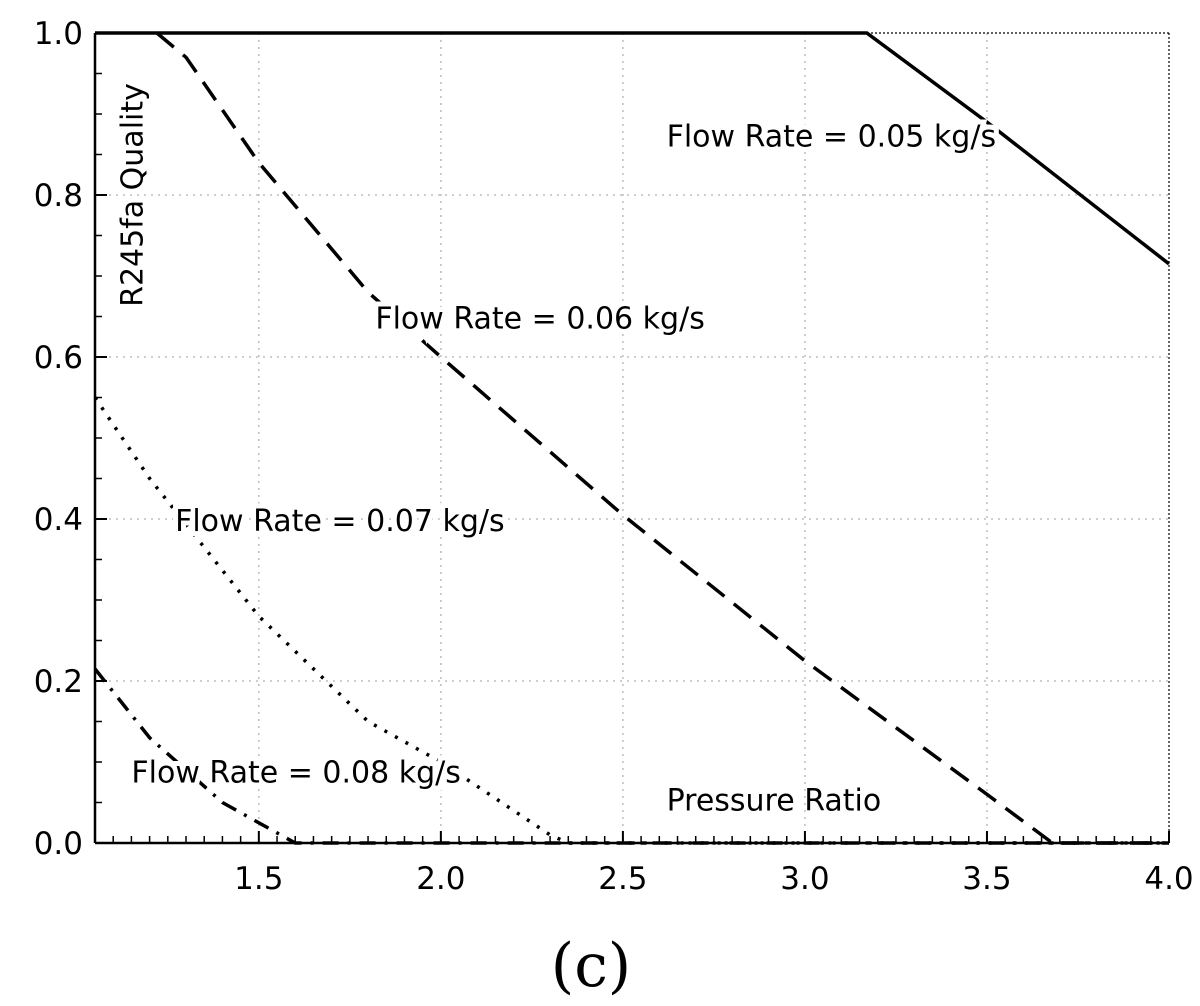 This screenshot has height=1006, width=1200. Describe the element at coordinates (540, 319) in the screenshot. I see `series-label: Flow Rate = 0.06 kg/s` at that location.